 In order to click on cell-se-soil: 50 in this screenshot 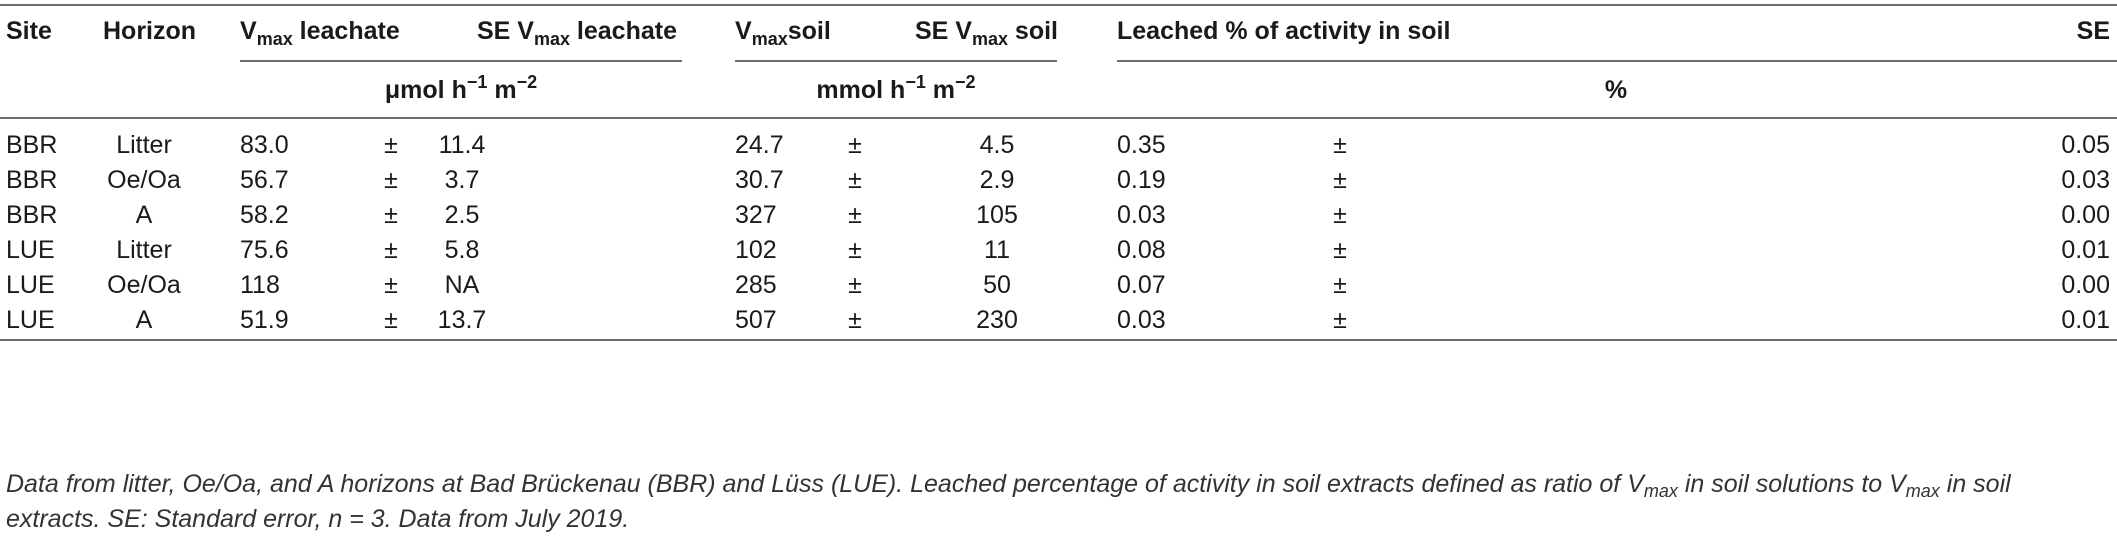, I will do `click(997, 285)`.